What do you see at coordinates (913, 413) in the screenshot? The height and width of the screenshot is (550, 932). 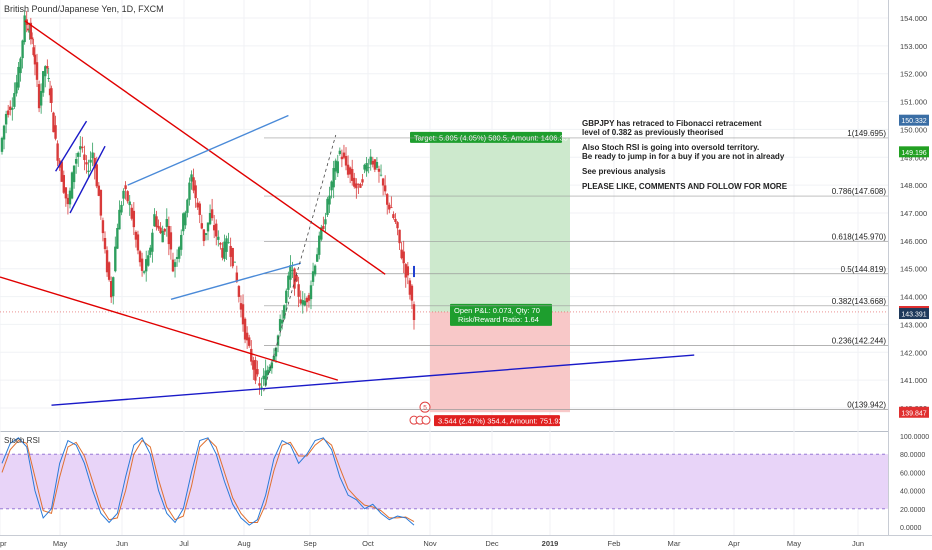 I see `price-badge-label: 139.847` at bounding box center [913, 413].